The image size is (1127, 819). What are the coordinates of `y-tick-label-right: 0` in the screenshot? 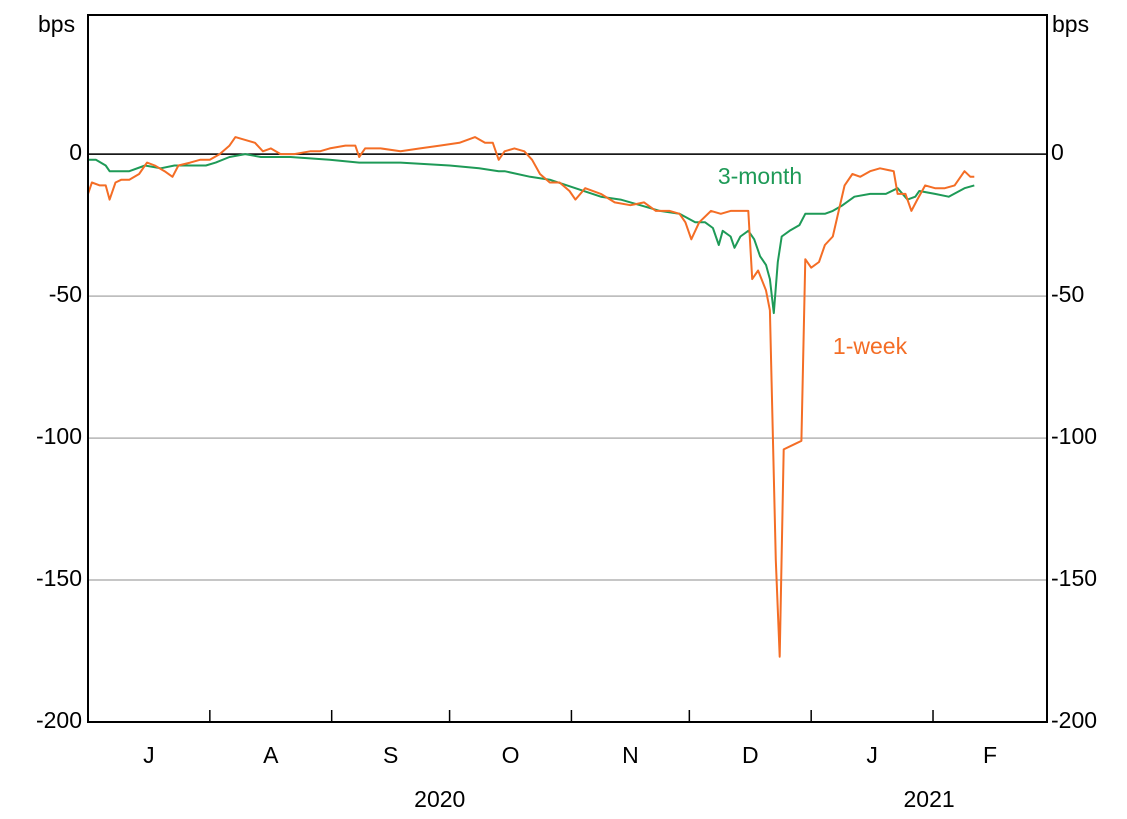 It's located at (1057, 152).